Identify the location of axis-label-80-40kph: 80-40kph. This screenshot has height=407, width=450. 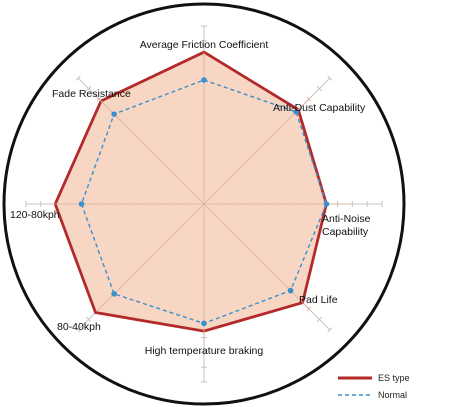
(79, 327).